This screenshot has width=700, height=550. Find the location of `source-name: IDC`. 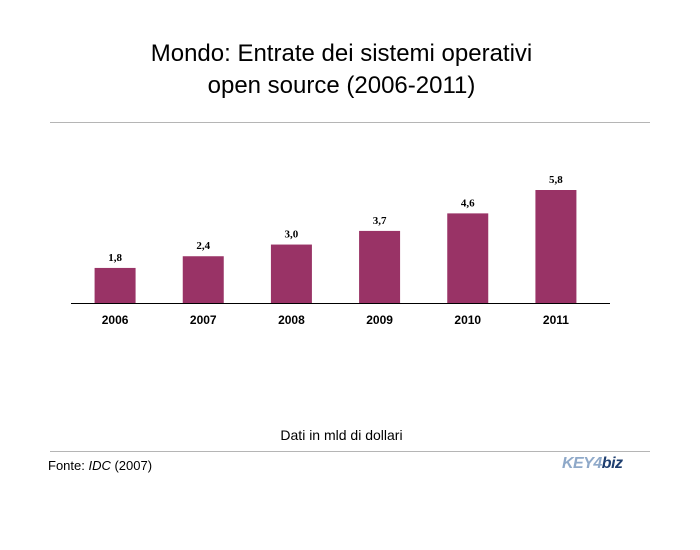

source-name: IDC is located at coordinates (99, 465).